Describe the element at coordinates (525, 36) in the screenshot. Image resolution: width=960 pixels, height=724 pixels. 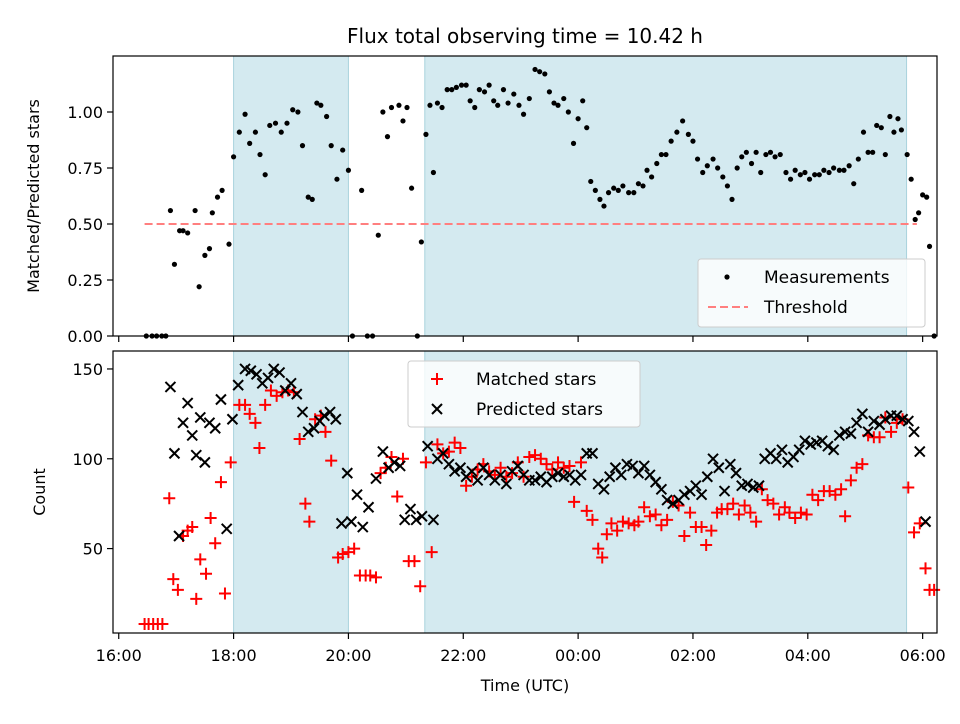
I see `figure-title: Flux total observing time = 10.42 h` at that location.